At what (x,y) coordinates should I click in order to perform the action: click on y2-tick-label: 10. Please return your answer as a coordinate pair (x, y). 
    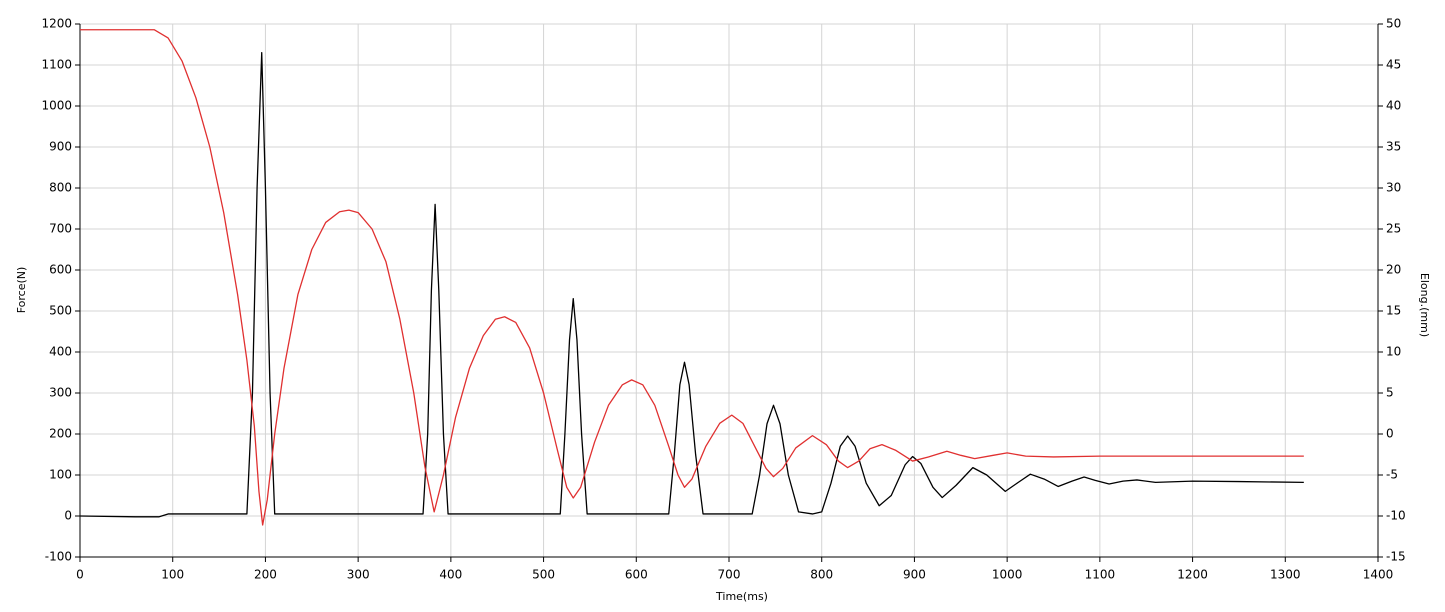
    Looking at the image, I should click on (1393, 352).